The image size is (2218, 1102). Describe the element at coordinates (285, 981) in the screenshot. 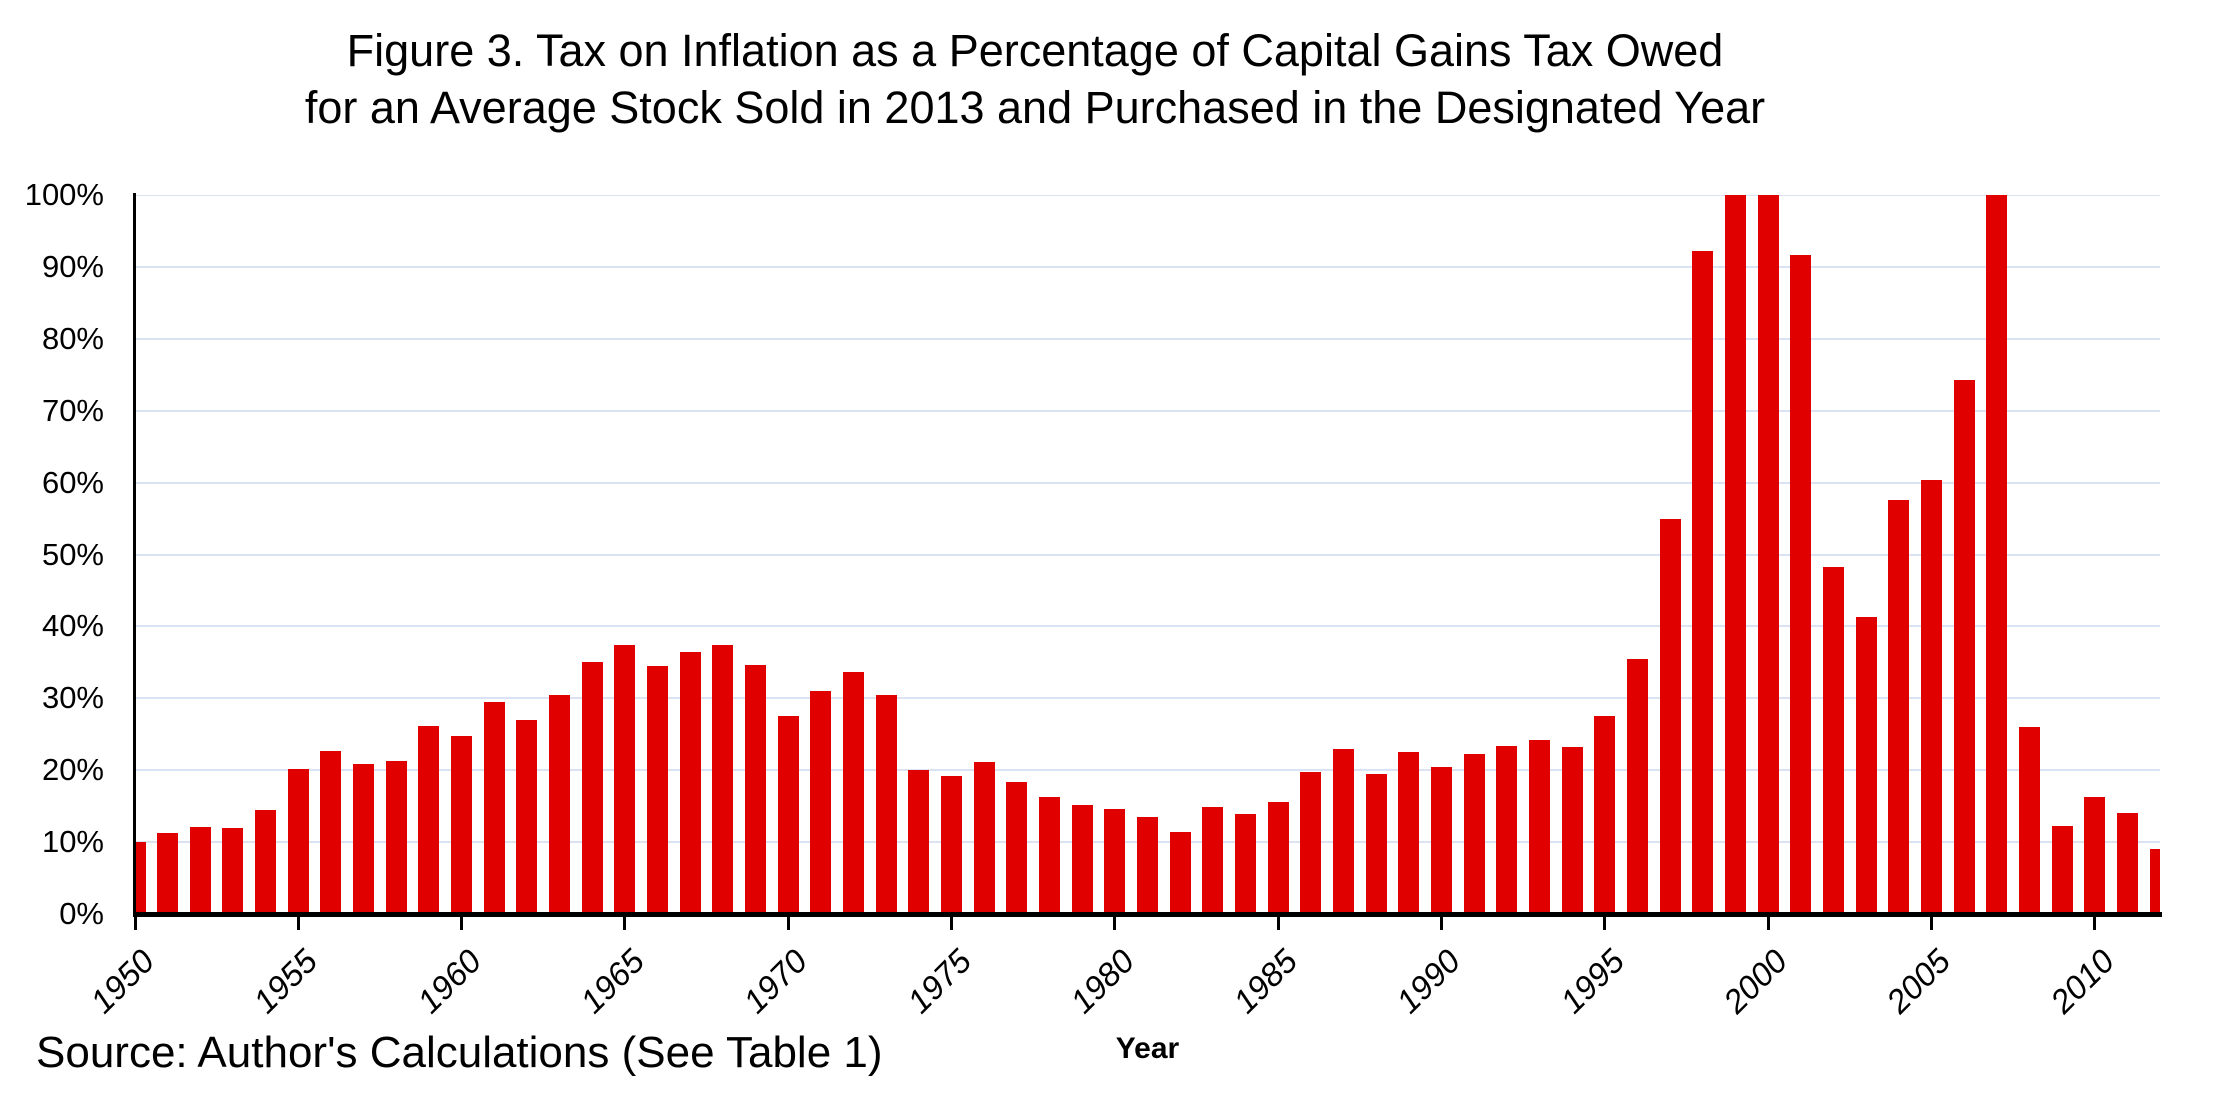

I see `x-tick-label-1955: 1955` at that location.